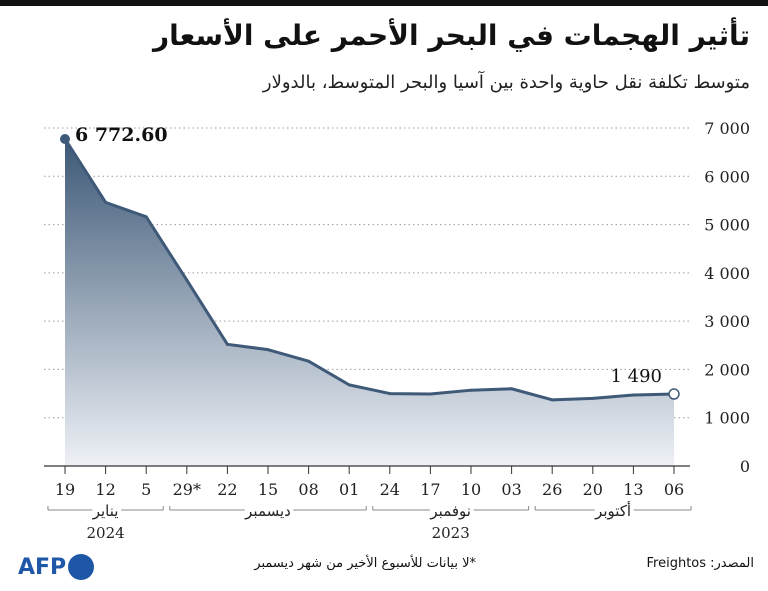 The image size is (768, 591). I want to click on start-point-marker, so click(674, 394).